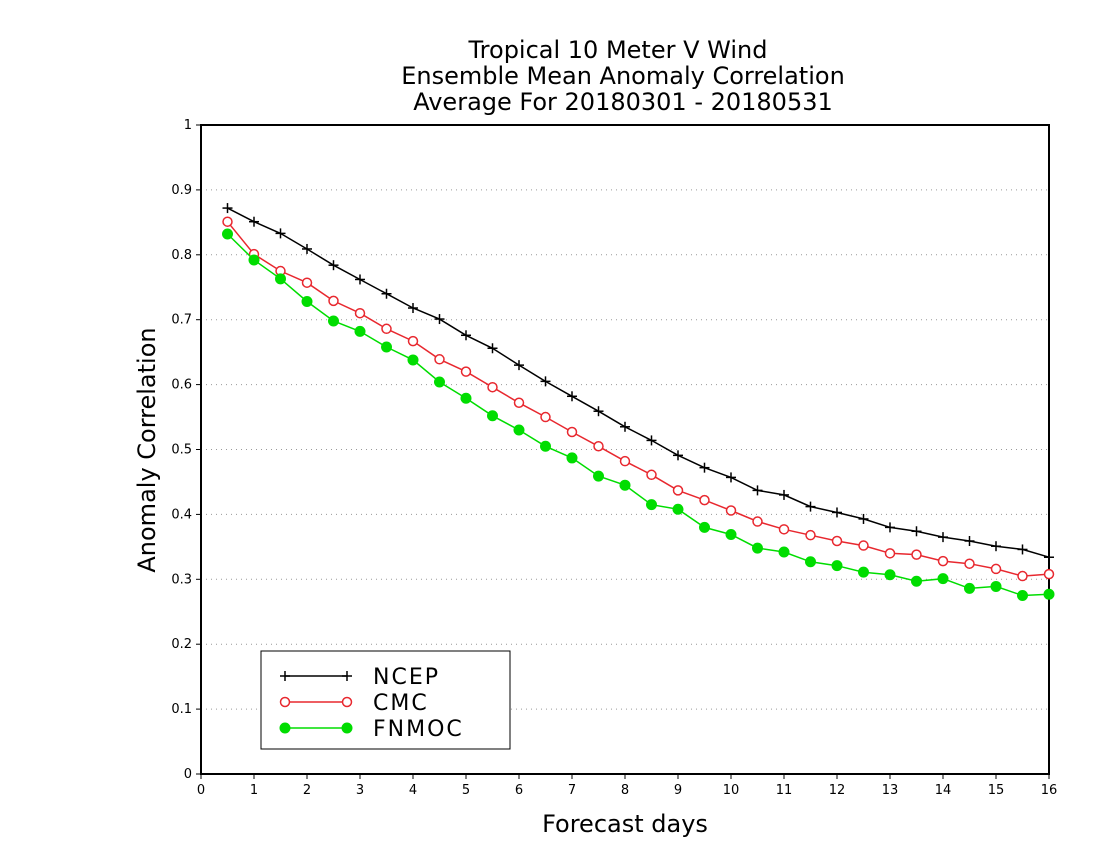  I want to click on x-tick-label: 14, so click(943, 790).